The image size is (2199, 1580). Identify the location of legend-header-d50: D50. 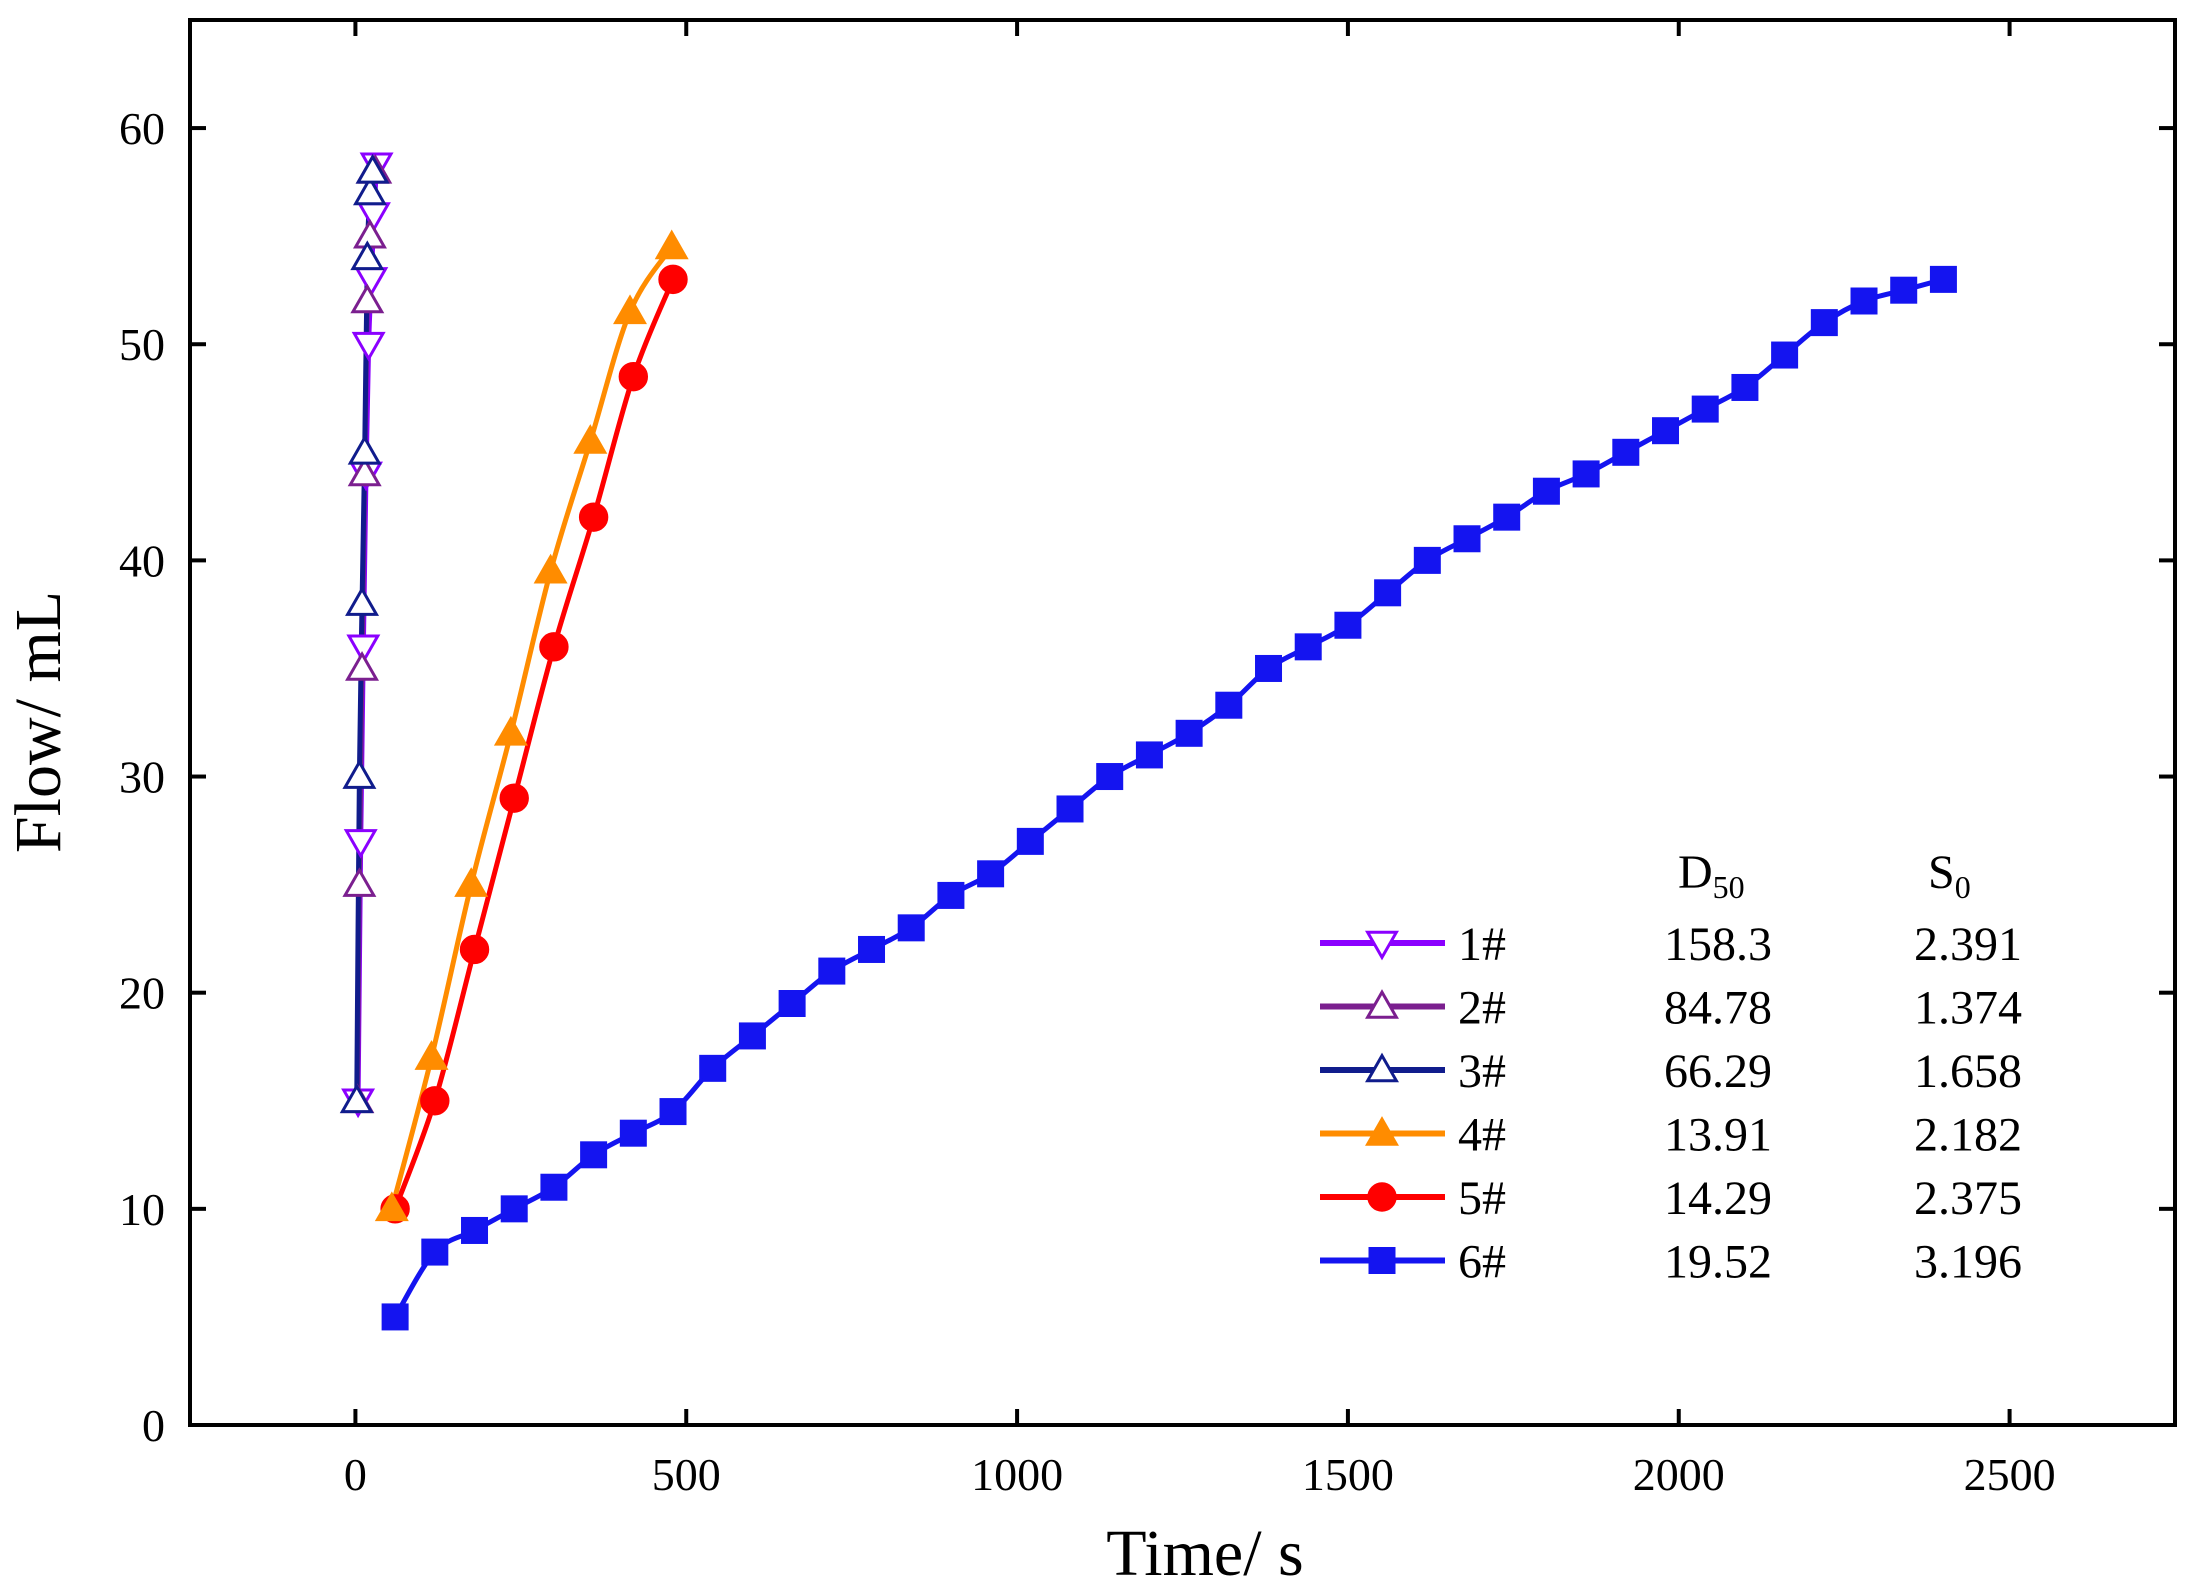
(1711, 875).